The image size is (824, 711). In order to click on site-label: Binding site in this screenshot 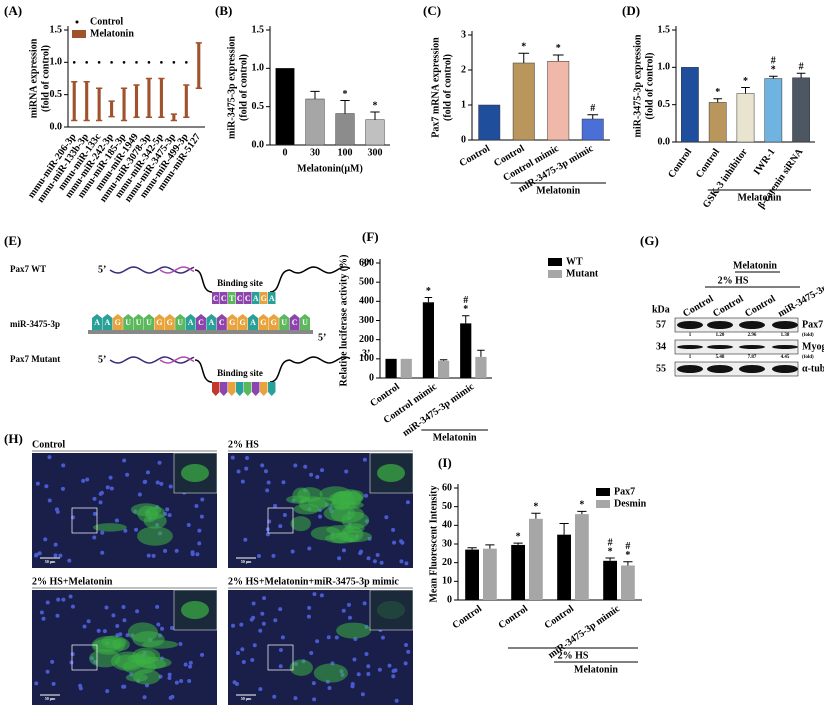, I will do `click(240, 283)`.